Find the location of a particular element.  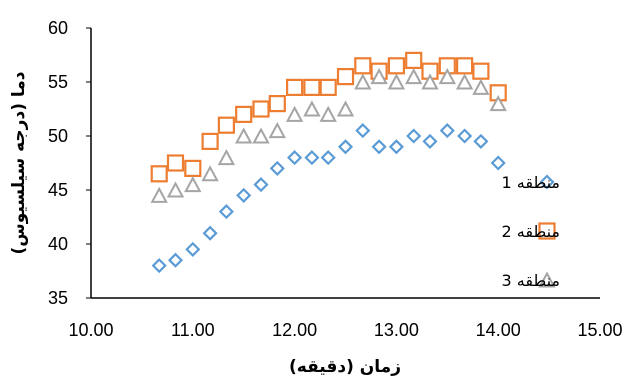

x-tick-labels: 10.00 11.00 12.00 13.00 14.00 15.00 is located at coordinates (345, 330).